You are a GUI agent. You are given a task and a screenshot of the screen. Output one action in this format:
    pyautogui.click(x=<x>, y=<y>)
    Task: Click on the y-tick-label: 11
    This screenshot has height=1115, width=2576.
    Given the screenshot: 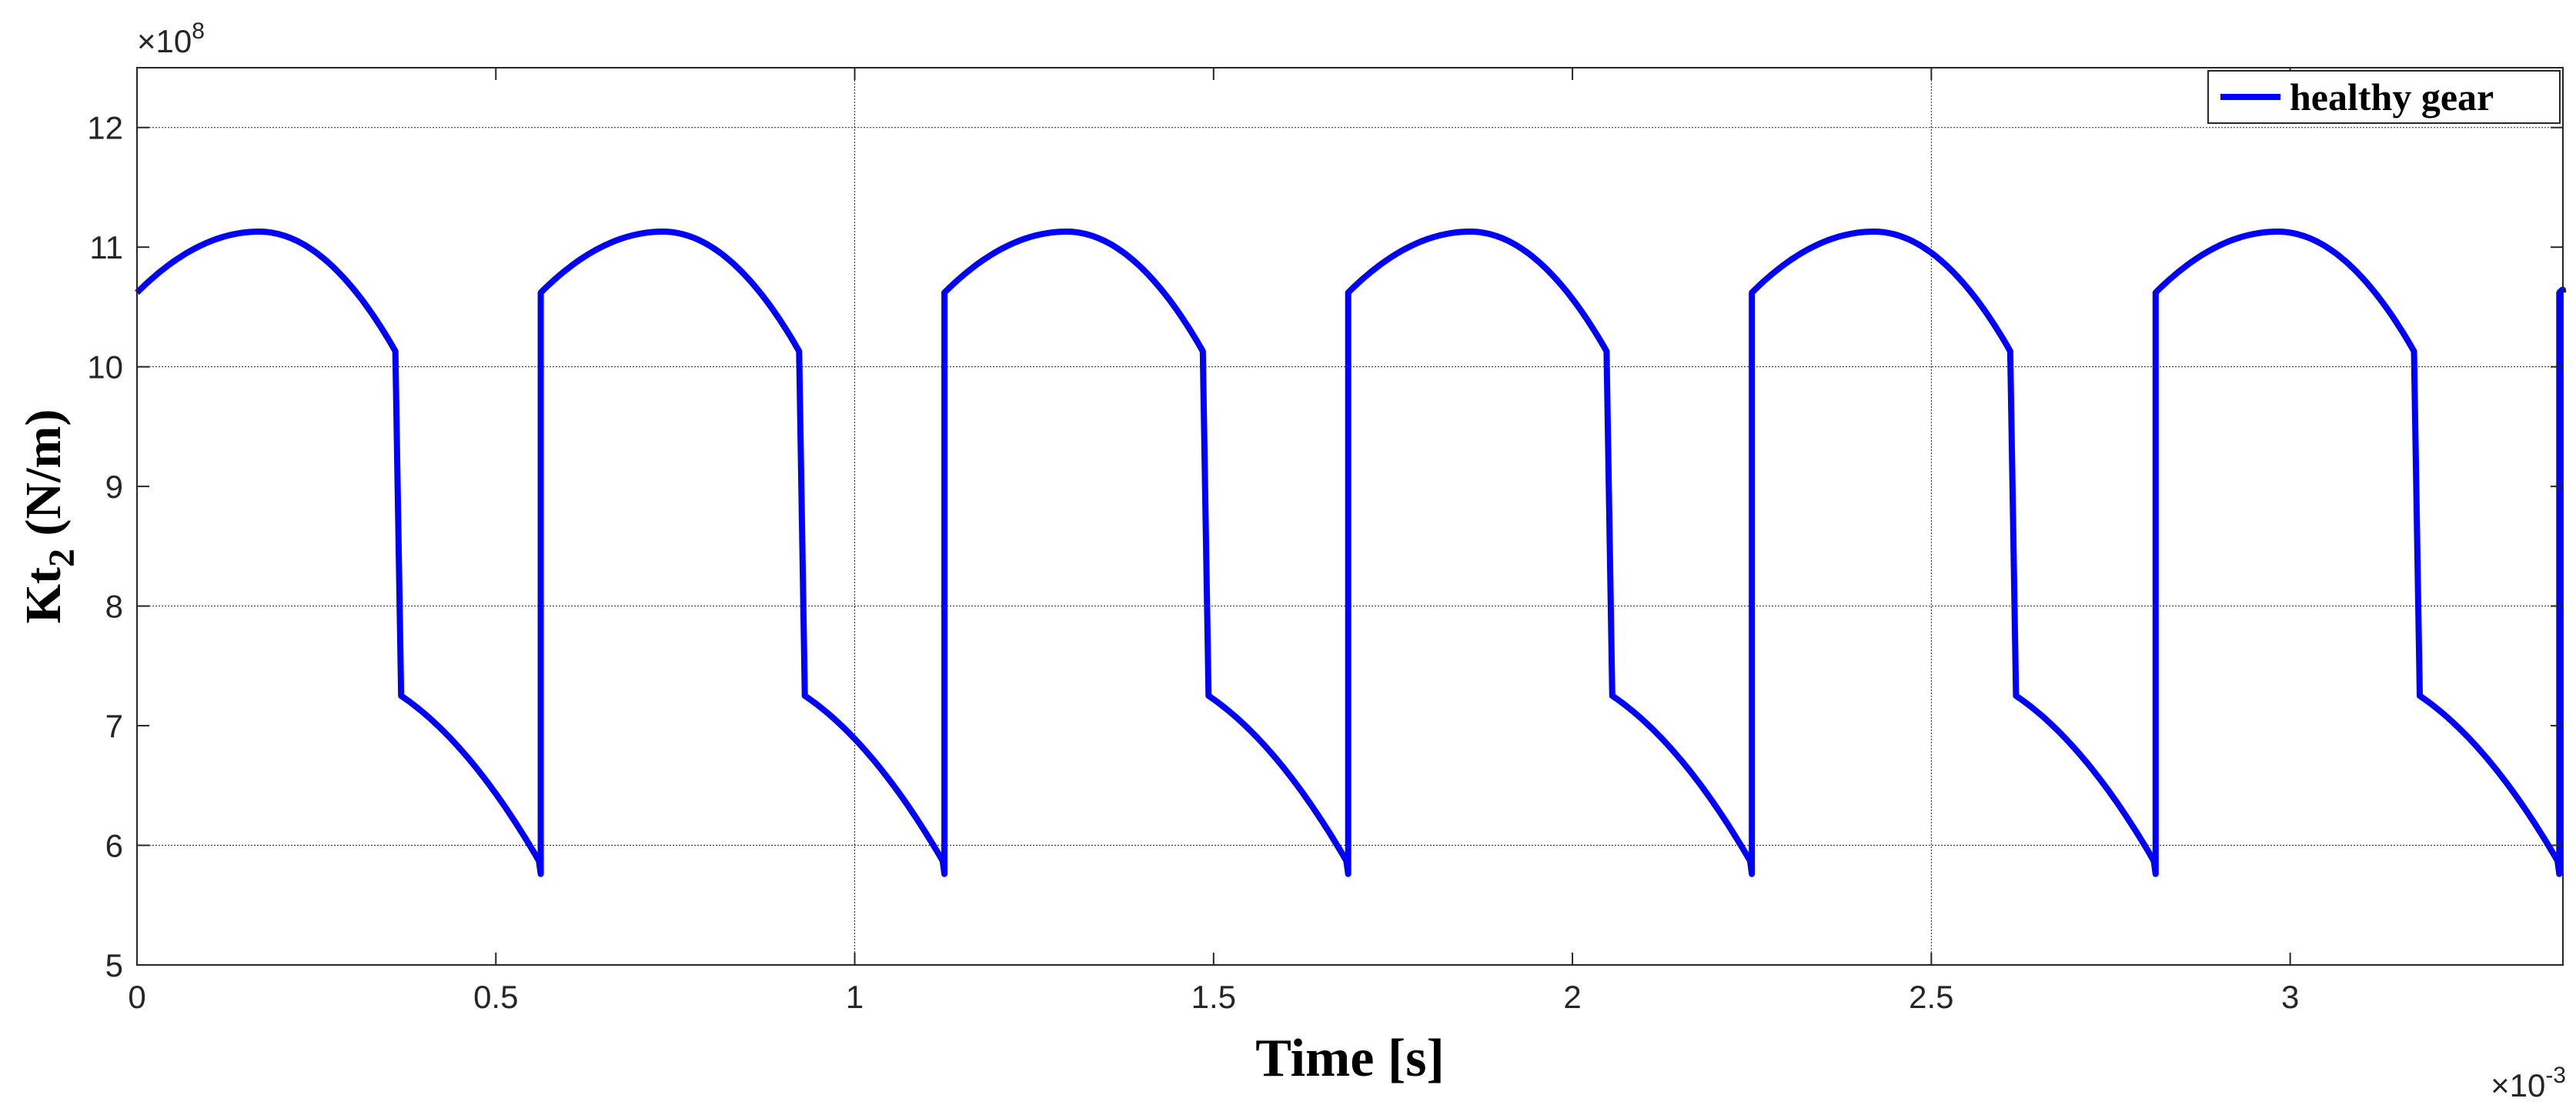 What is the action you would take?
    pyautogui.click(x=106, y=247)
    